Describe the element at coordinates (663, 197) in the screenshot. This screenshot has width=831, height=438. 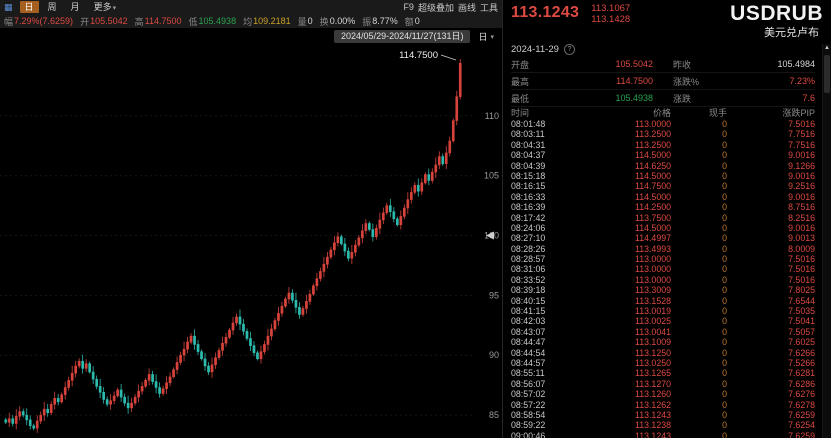
I see `tick-row: 08:16:33 114.5000 0 9.0016` at that location.